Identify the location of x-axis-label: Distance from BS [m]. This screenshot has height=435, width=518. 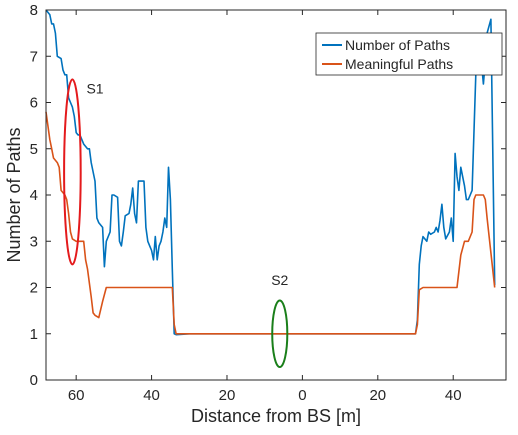
(276, 416).